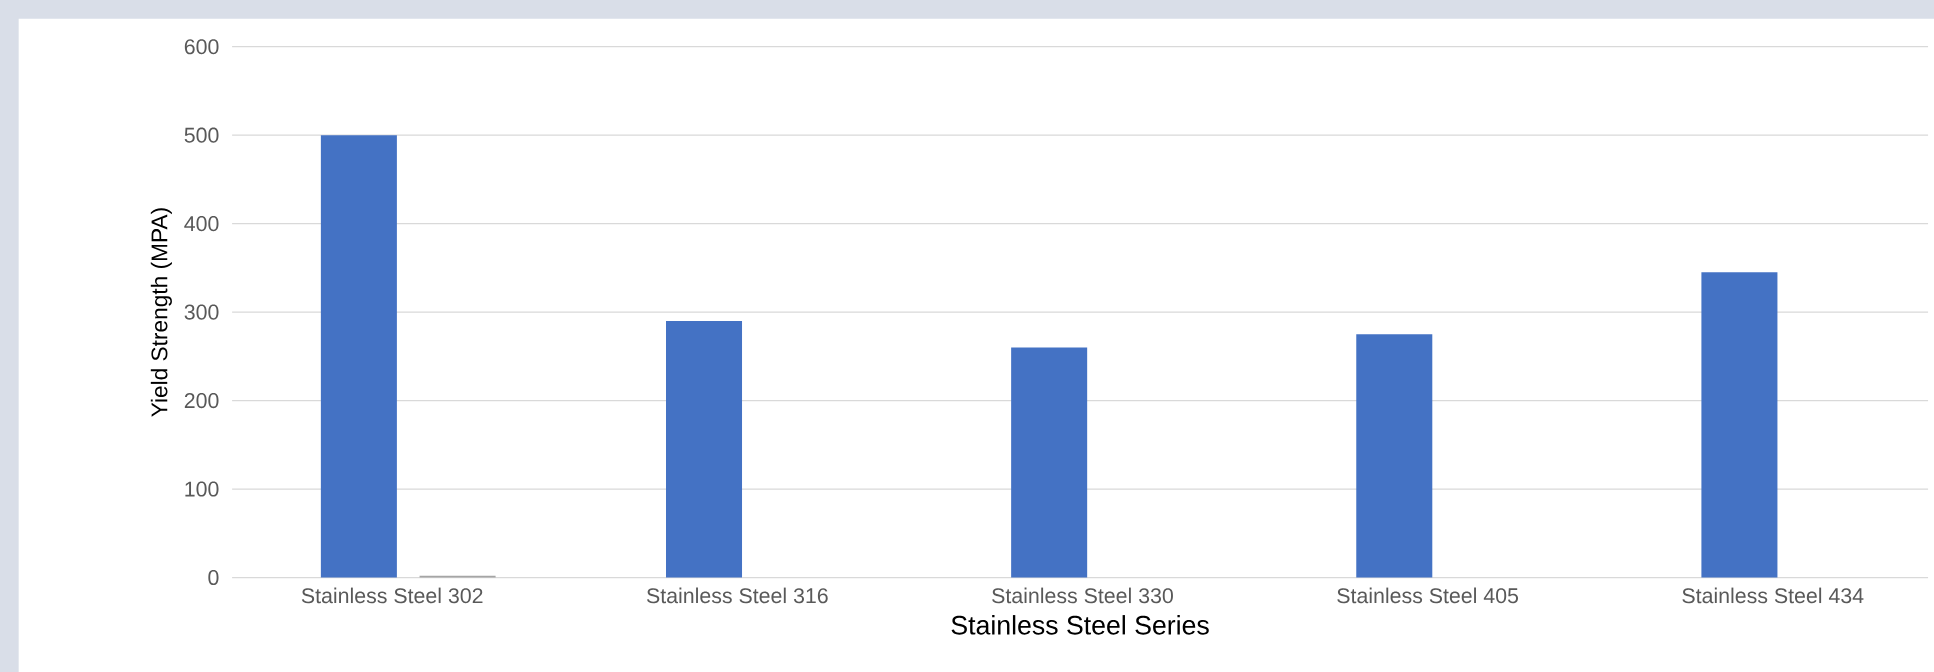 Image resolution: width=1934 pixels, height=672 pixels. What do you see at coordinates (737, 595) in the screenshot?
I see `x-tick-label: Stainless Steel 316` at bounding box center [737, 595].